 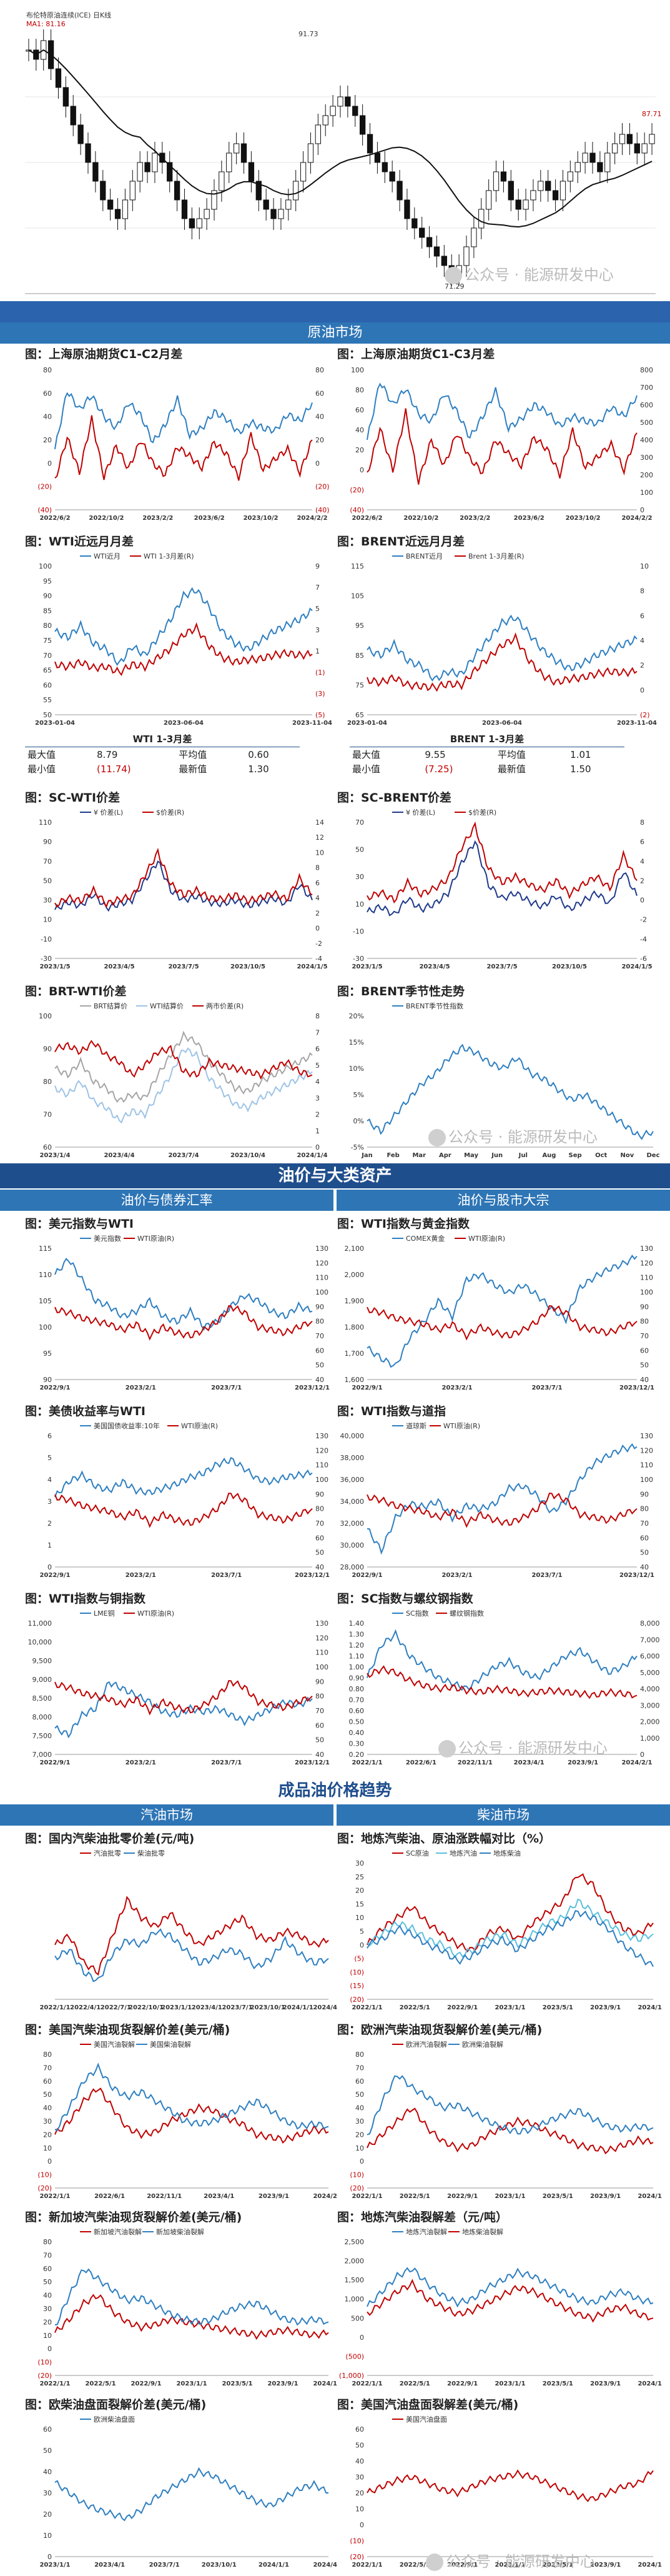 I want to click on series-line-美元指数, so click(x=183, y=1294).